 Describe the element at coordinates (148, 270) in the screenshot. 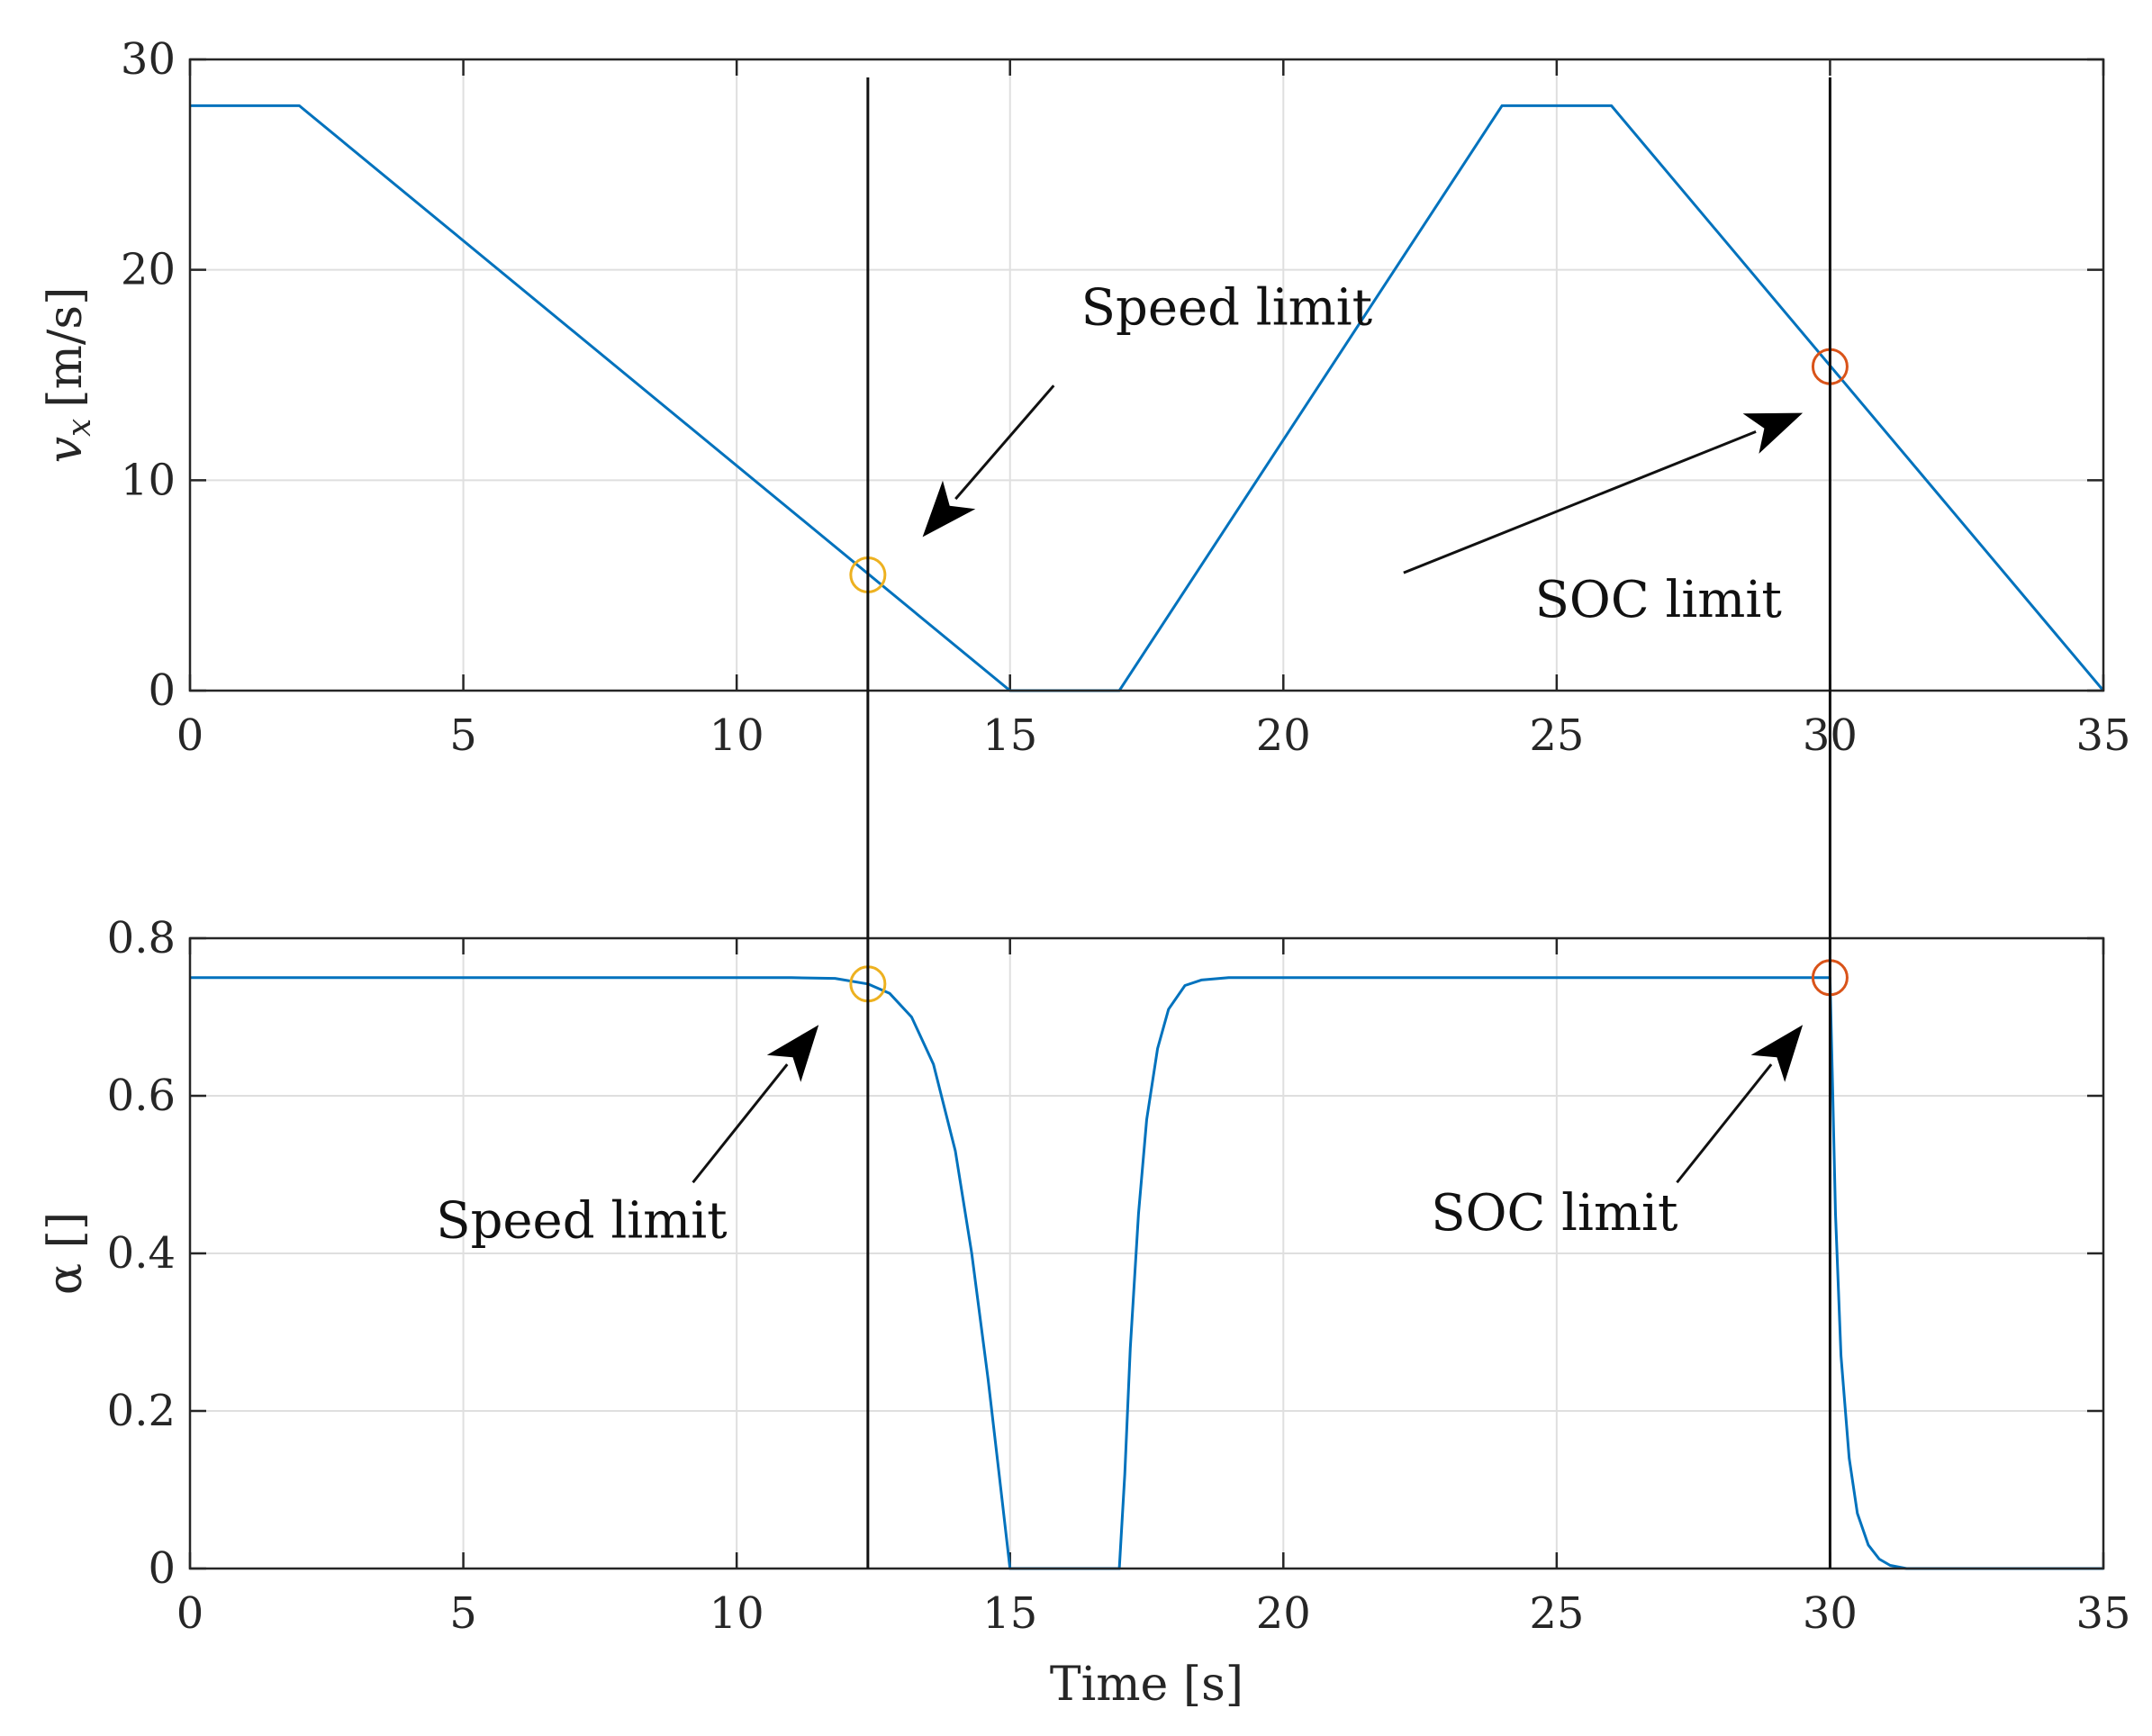

I see `y-tick-label: 20` at that location.